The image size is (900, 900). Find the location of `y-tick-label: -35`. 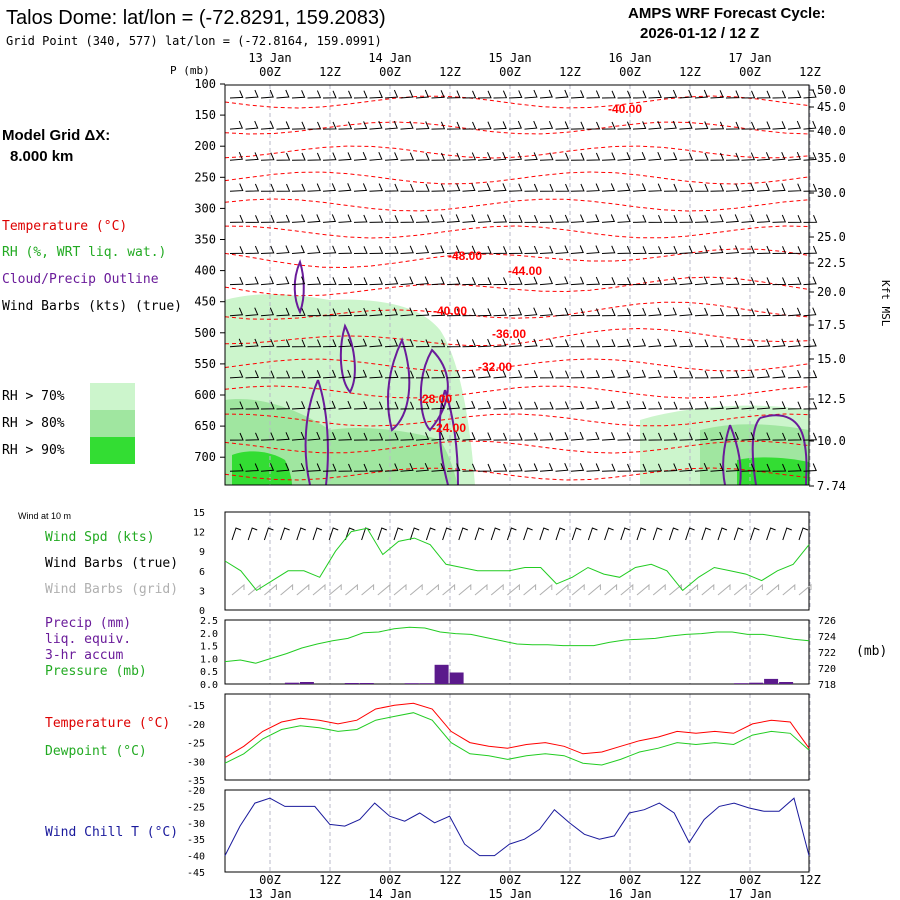

y-tick-label: -35 is located at coordinates (196, 781).